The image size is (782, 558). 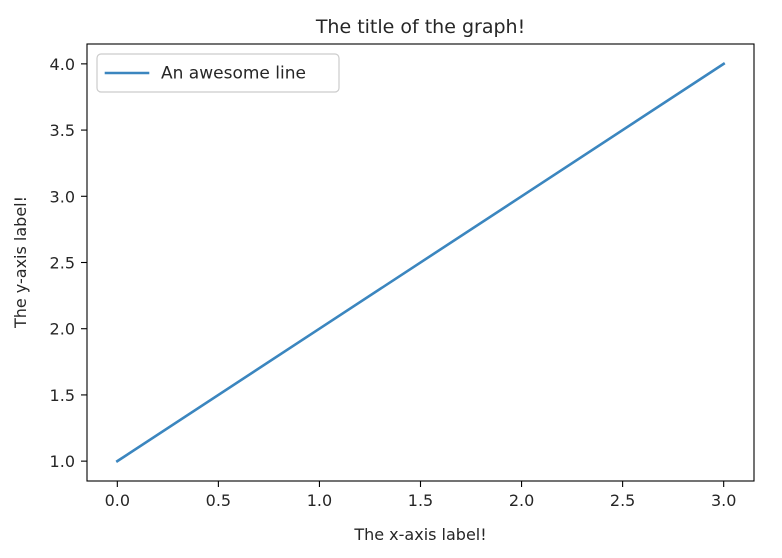 I want to click on legend: An awesome line, so click(x=218, y=73).